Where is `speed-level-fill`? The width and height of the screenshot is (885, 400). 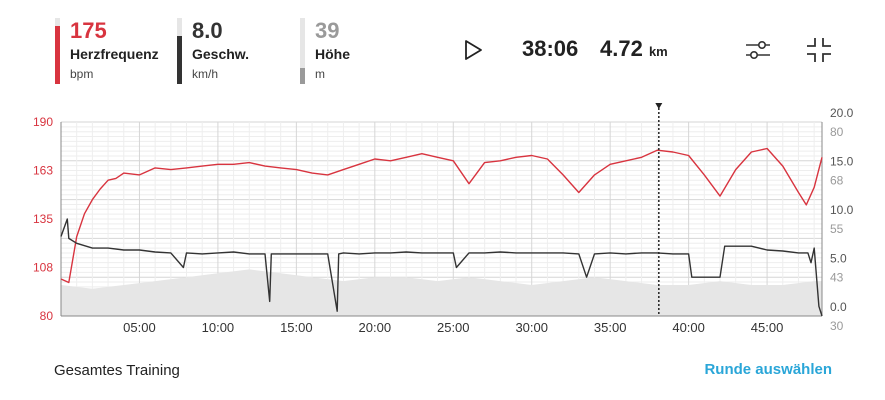 speed-level-fill is located at coordinates (179, 60).